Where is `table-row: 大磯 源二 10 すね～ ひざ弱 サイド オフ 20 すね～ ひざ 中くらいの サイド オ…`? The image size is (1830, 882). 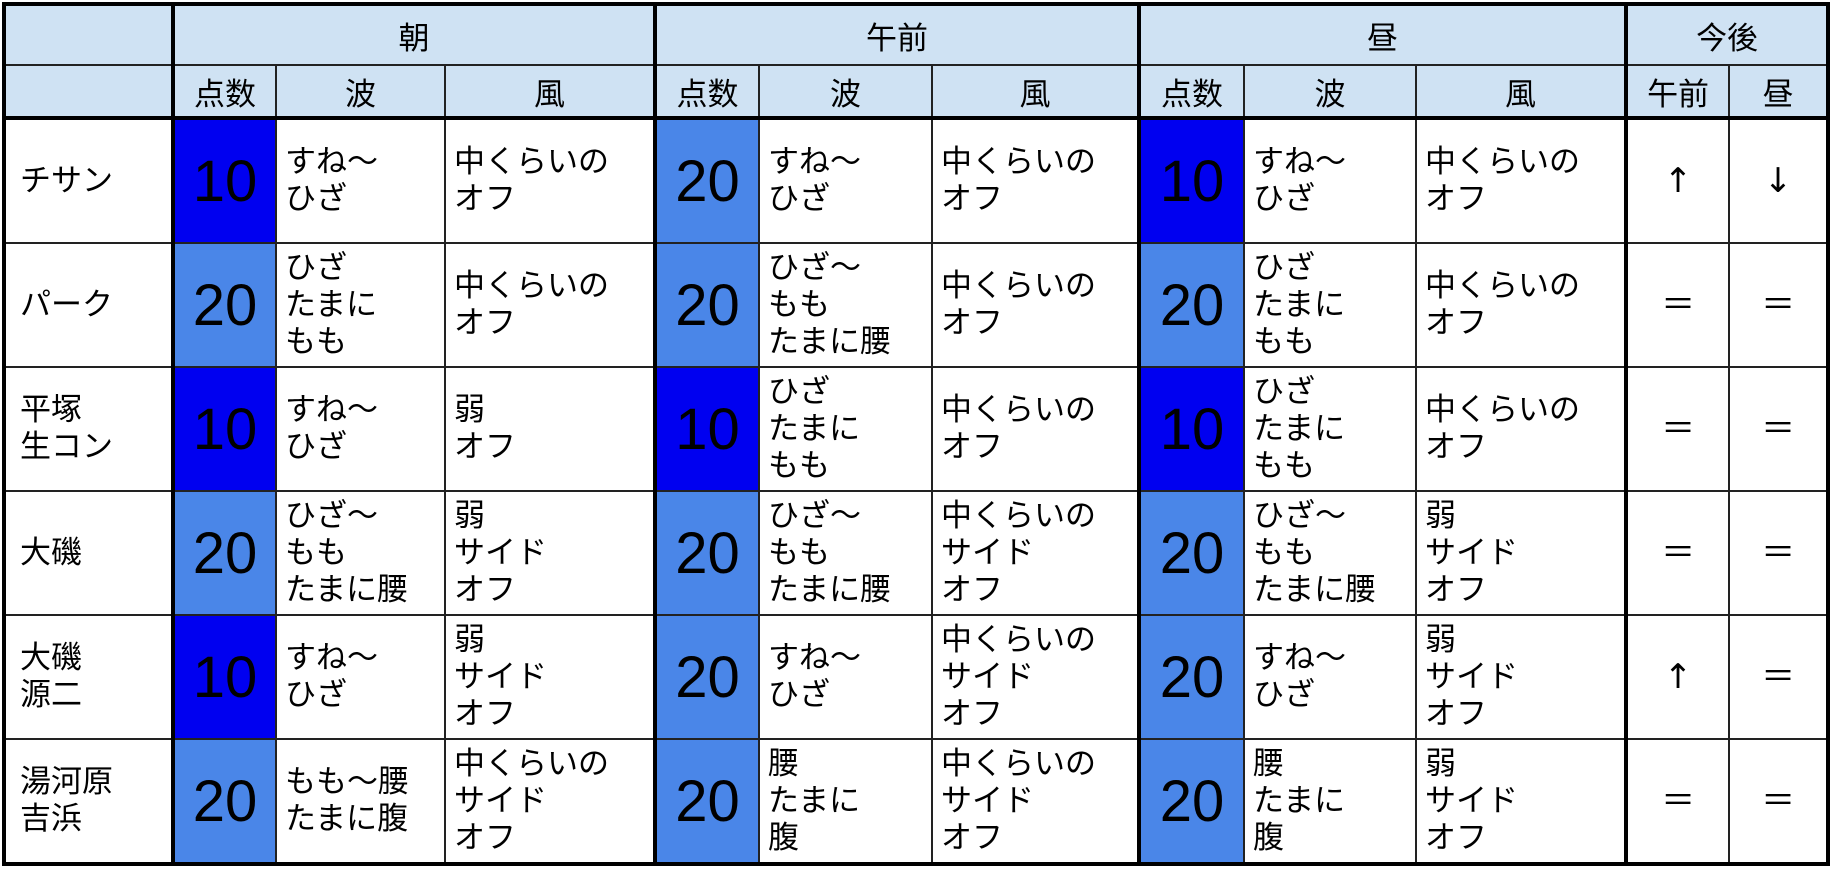 table-row: 大磯 源二 10 すね～ ひざ弱 サイド オフ 20 すね～ ひざ 中くらいの サイド オ… is located at coordinates (916, 677).